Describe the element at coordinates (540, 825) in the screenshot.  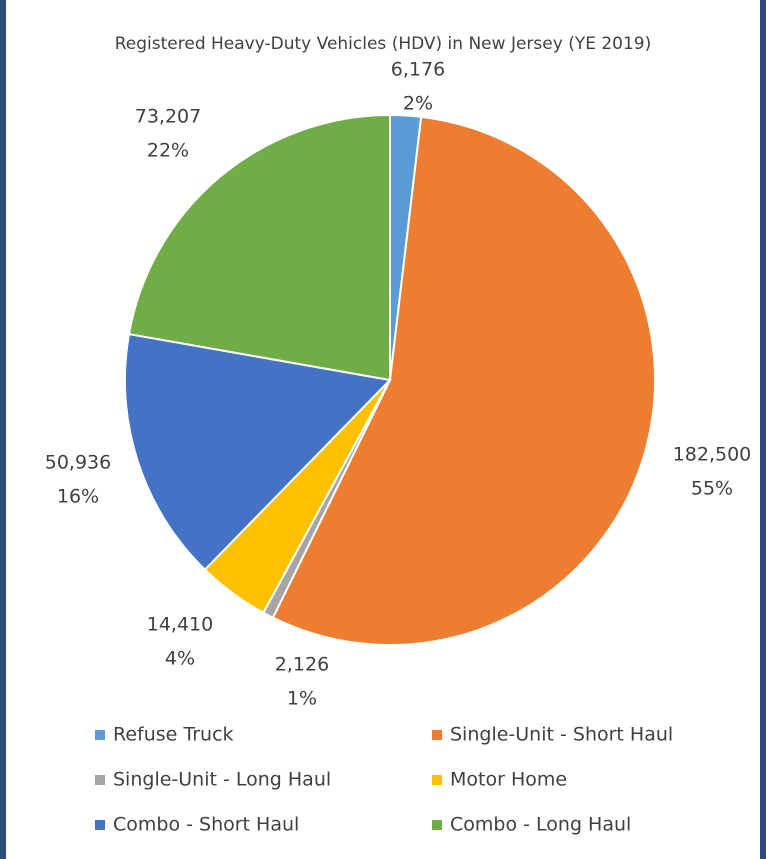
I see `legend-label: Combo - Long Haul` at that location.